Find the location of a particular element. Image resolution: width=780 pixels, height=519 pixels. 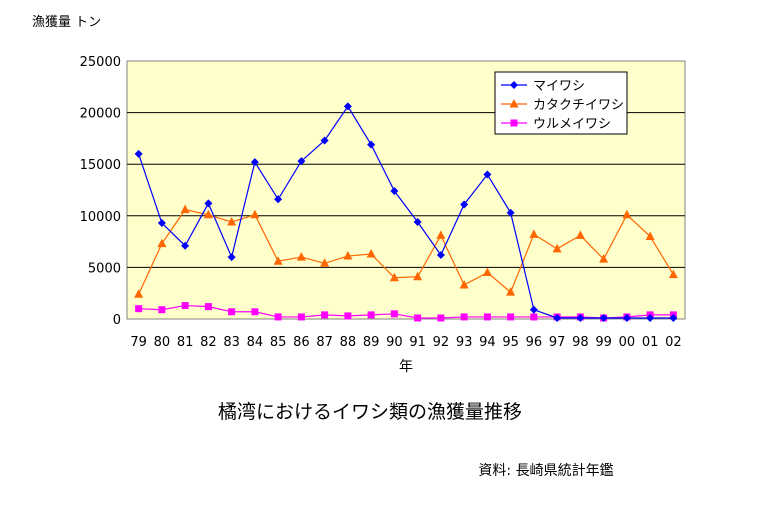

x-tick-label: 80 is located at coordinates (162, 342).